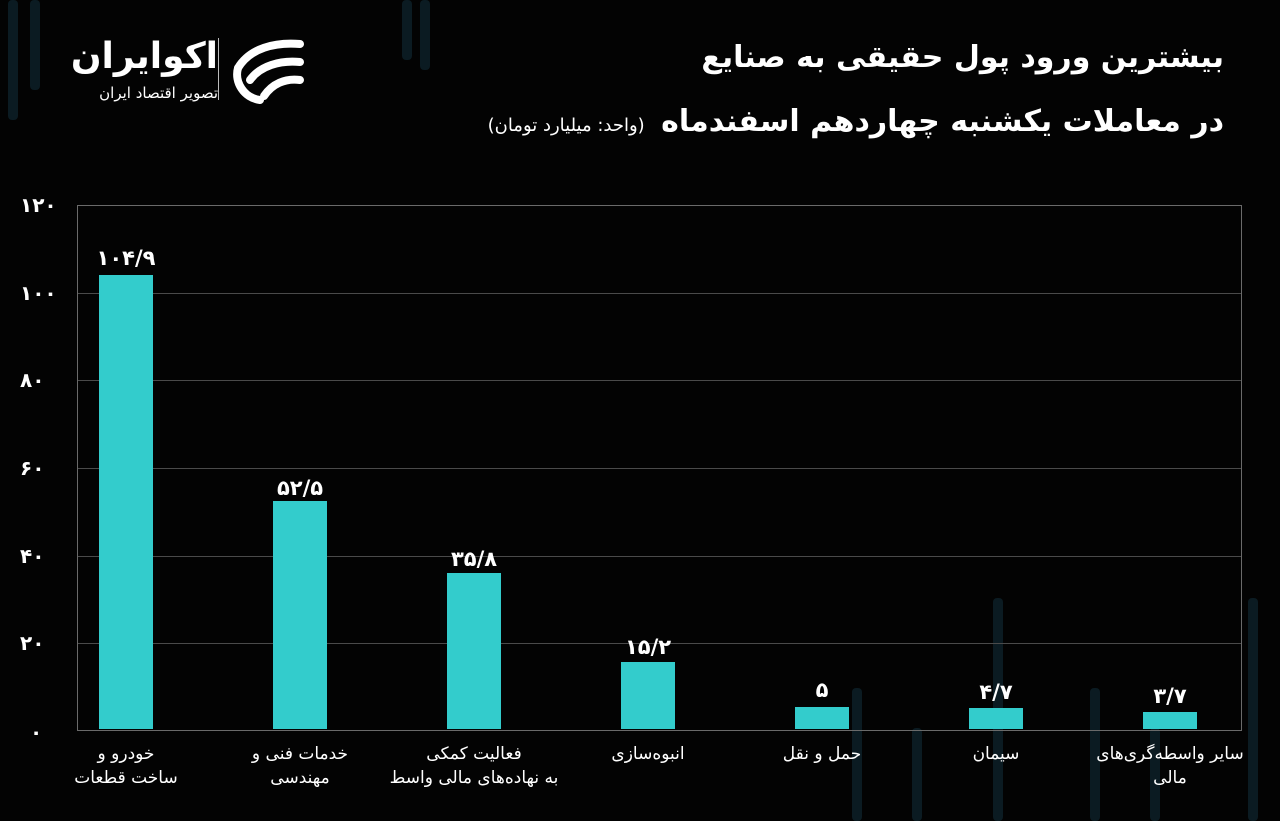  What do you see at coordinates (822, 690) in the screenshot?
I see `bar-value-label: ۵` at bounding box center [822, 690].